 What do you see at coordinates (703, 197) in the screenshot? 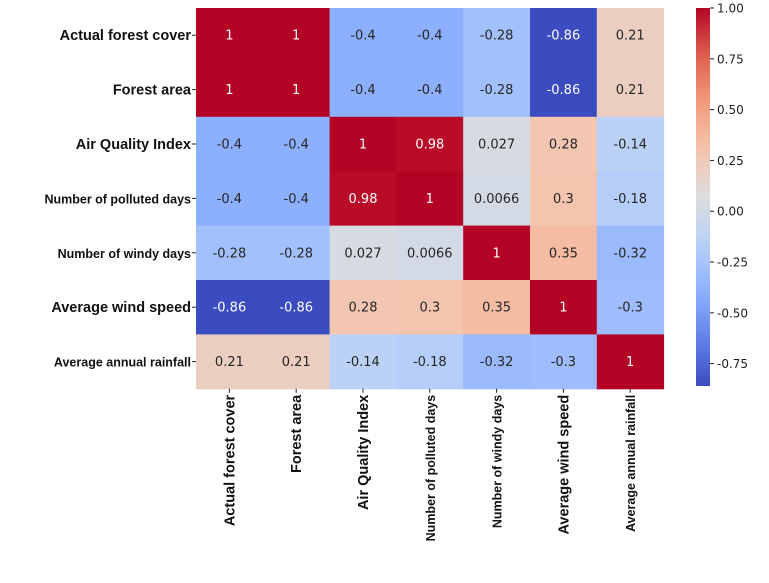
I see `colorbar-gradient` at bounding box center [703, 197].